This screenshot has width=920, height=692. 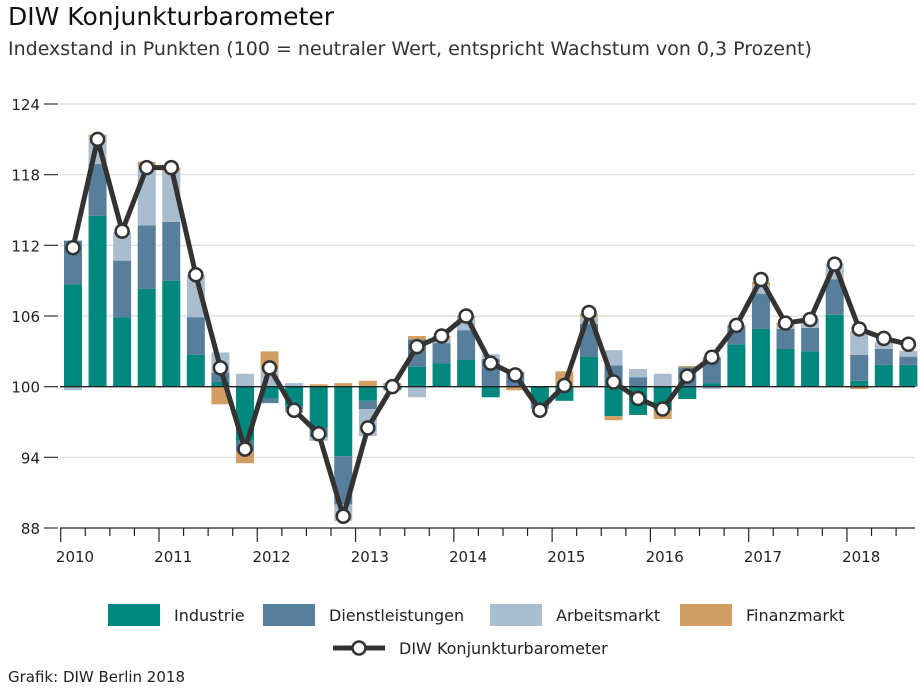 What do you see at coordinates (359, 648) in the screenshot?
I see `legend-line-marker` at bounding box center [359, 648].